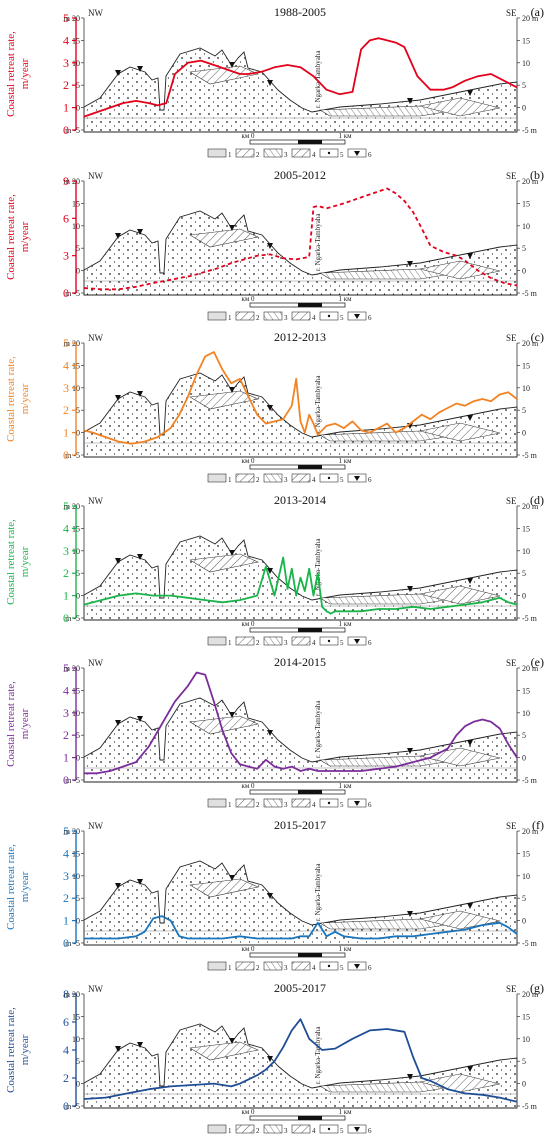 This screenshot has width=550, height=1142. I want to click on retreat-tick-label: 6, so click(66, 218).